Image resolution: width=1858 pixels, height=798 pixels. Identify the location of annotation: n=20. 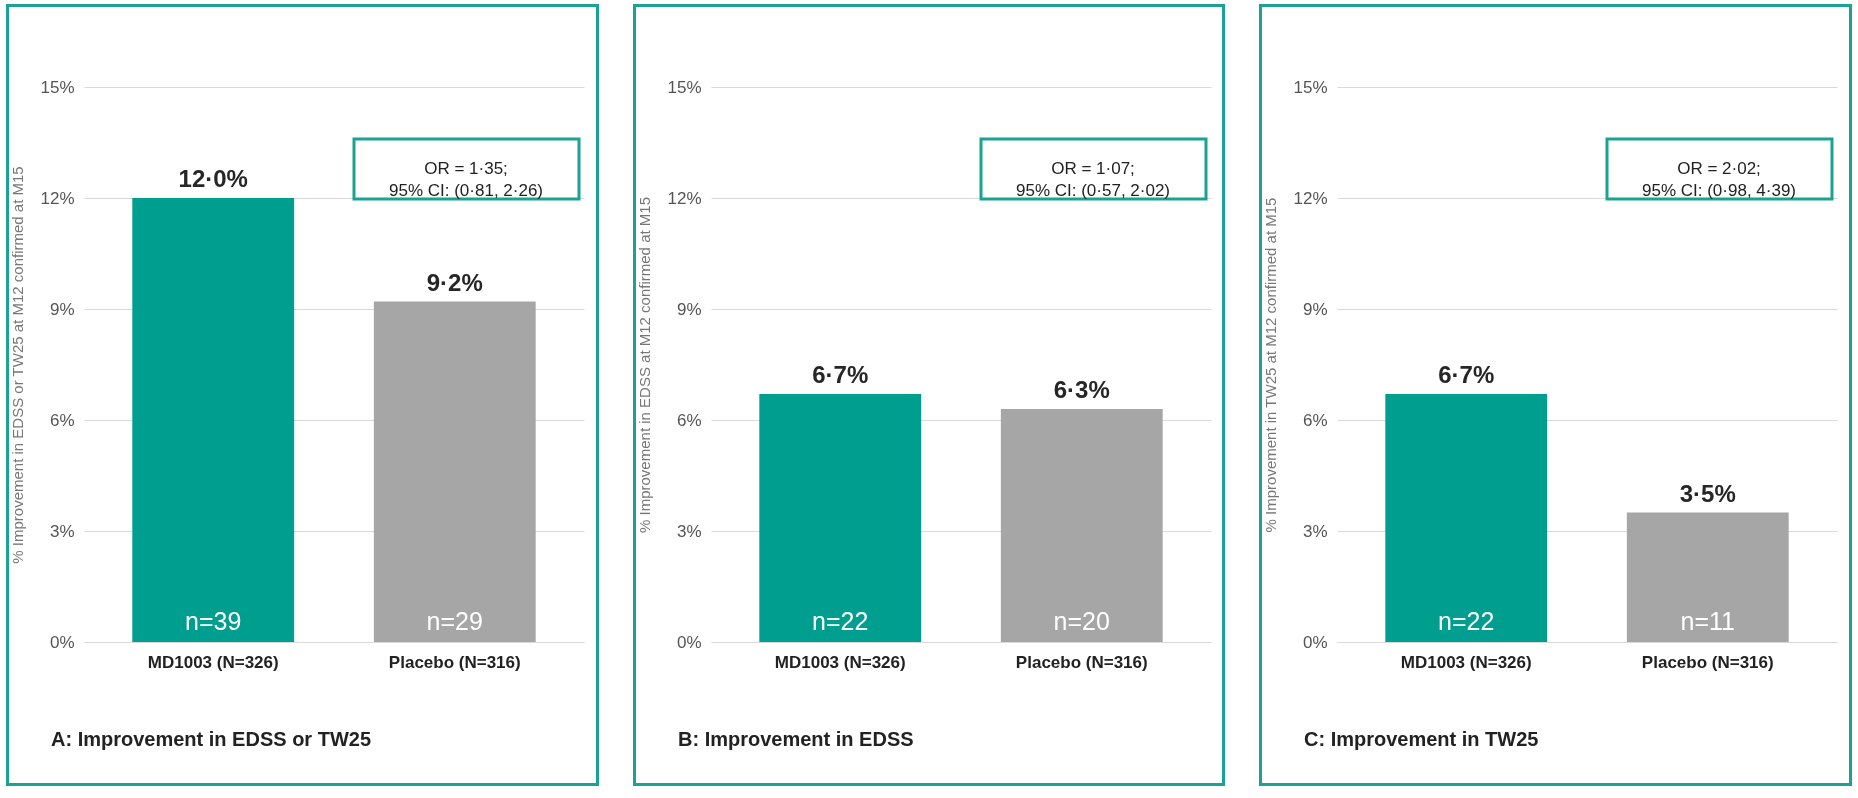
(1081, 621).